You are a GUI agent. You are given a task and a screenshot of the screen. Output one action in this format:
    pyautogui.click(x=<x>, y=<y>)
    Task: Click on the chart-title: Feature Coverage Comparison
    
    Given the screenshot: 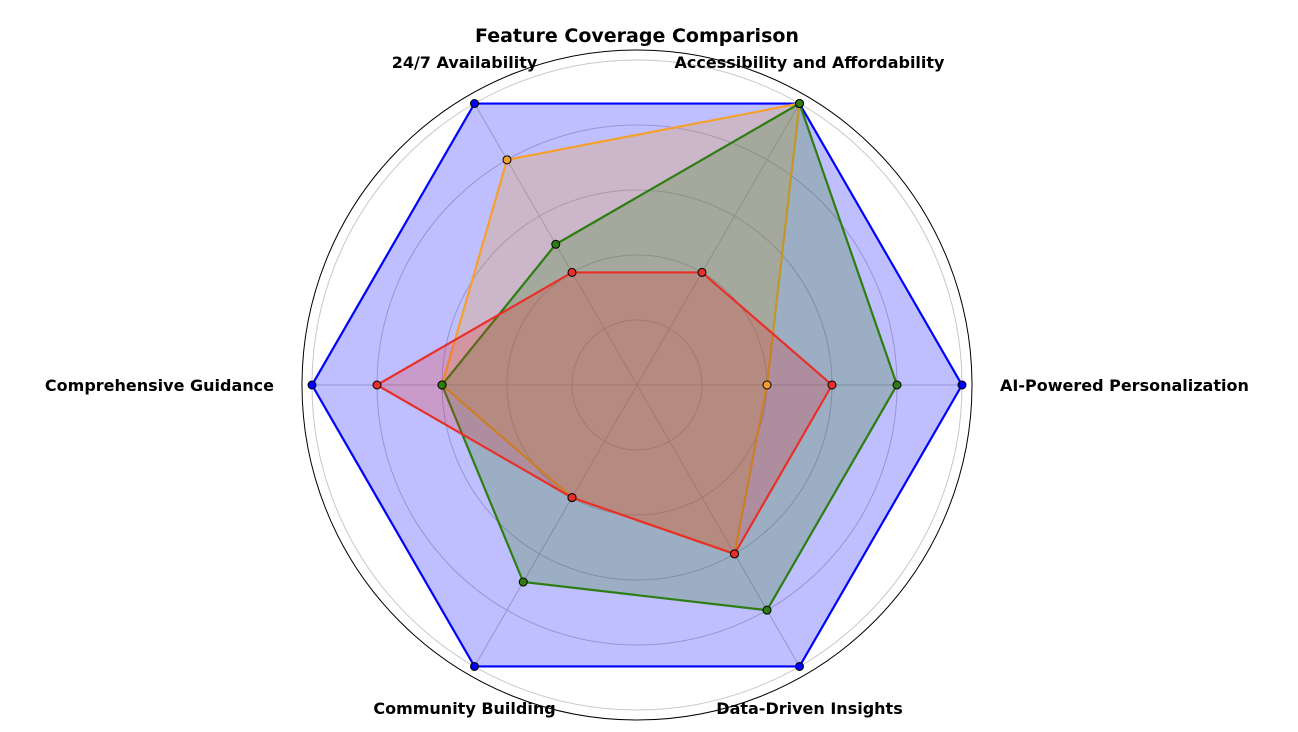 What is the action you would take?
    pyautogui.click(x=637, y=36)
    